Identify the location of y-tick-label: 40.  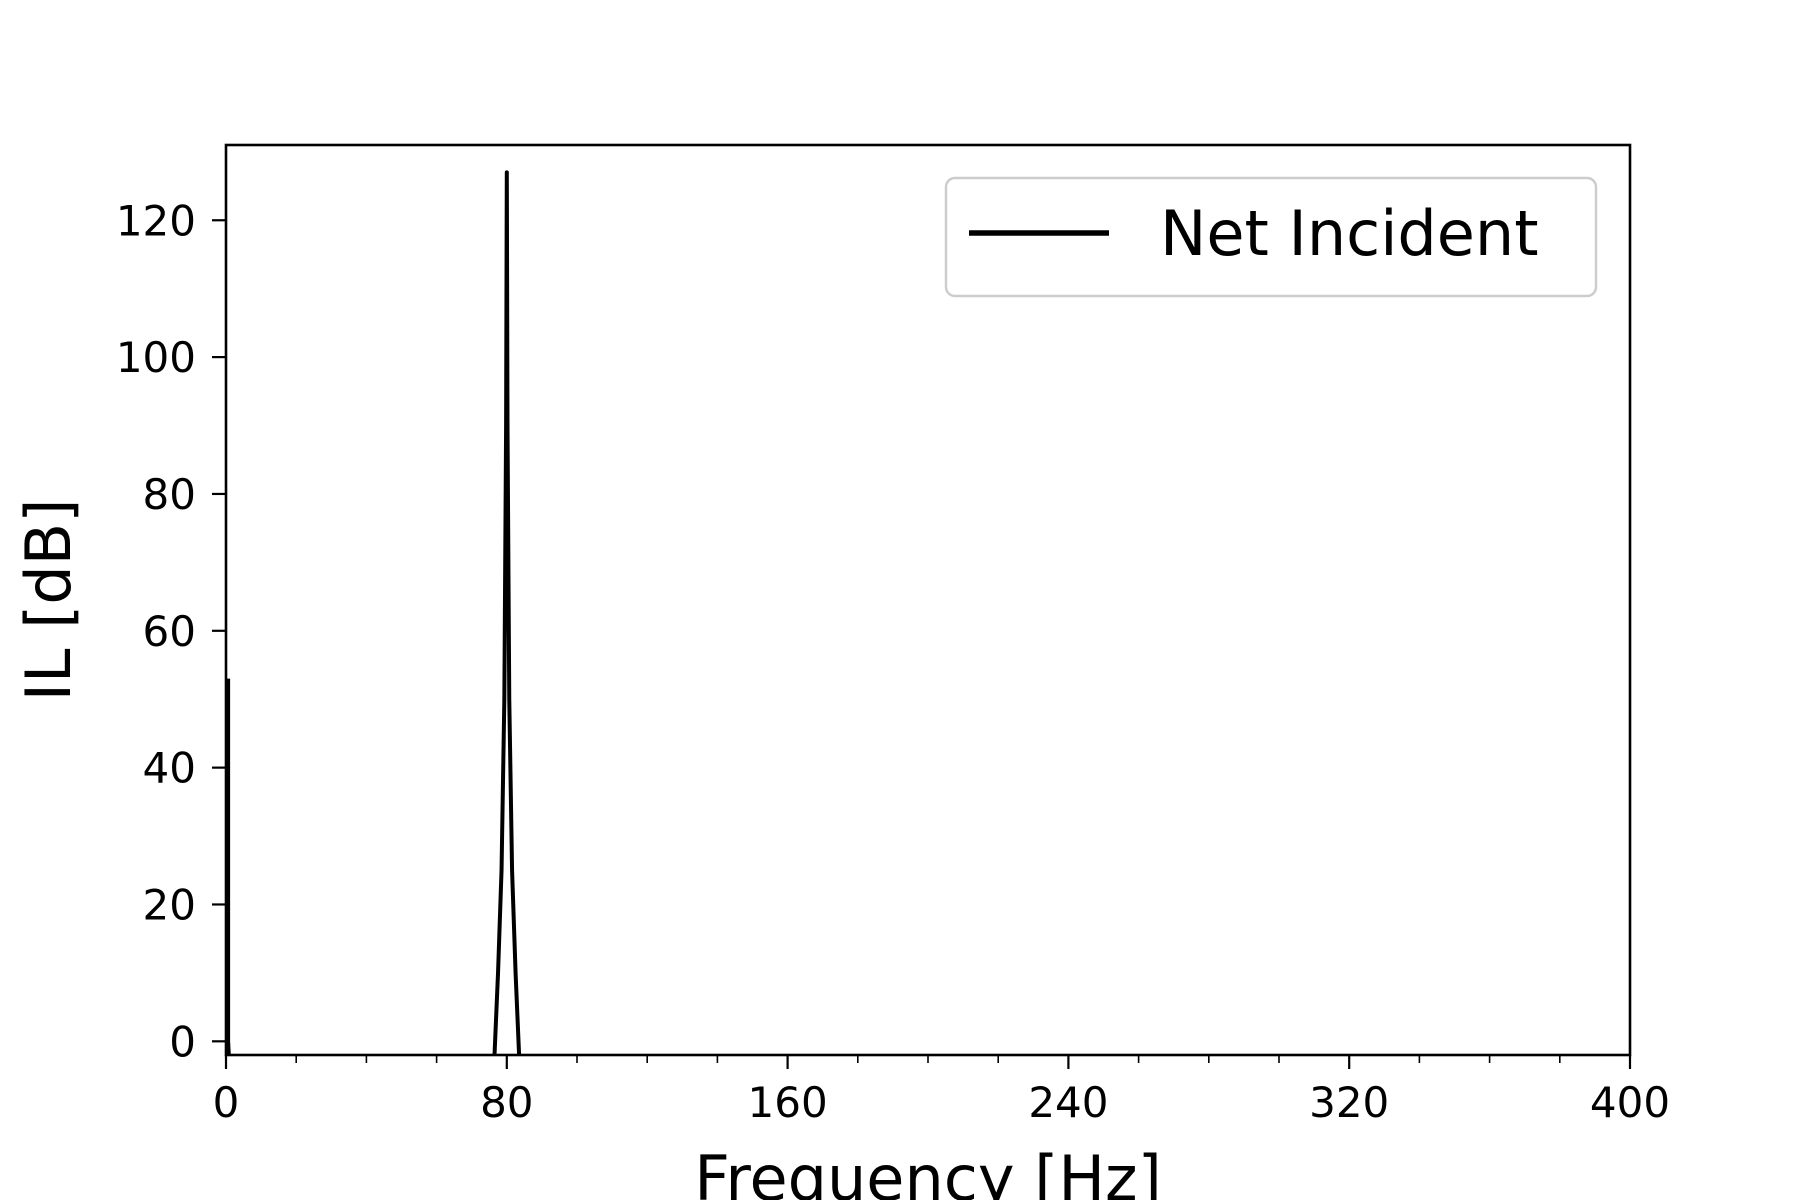
(169, 768).